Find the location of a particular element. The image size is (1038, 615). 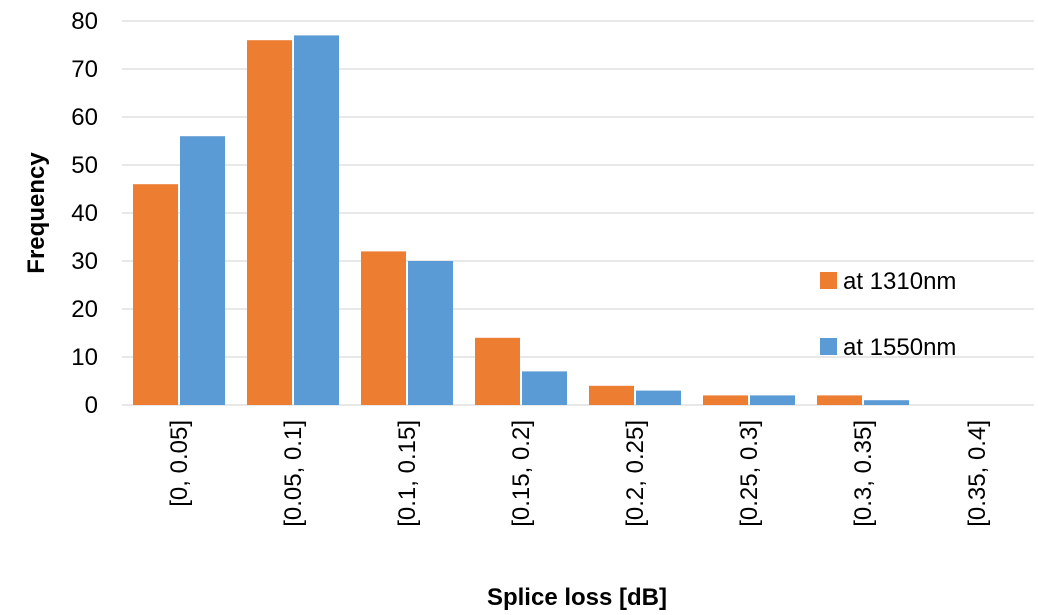

y-tick-label: 70 is located at coordinates (84, 69).